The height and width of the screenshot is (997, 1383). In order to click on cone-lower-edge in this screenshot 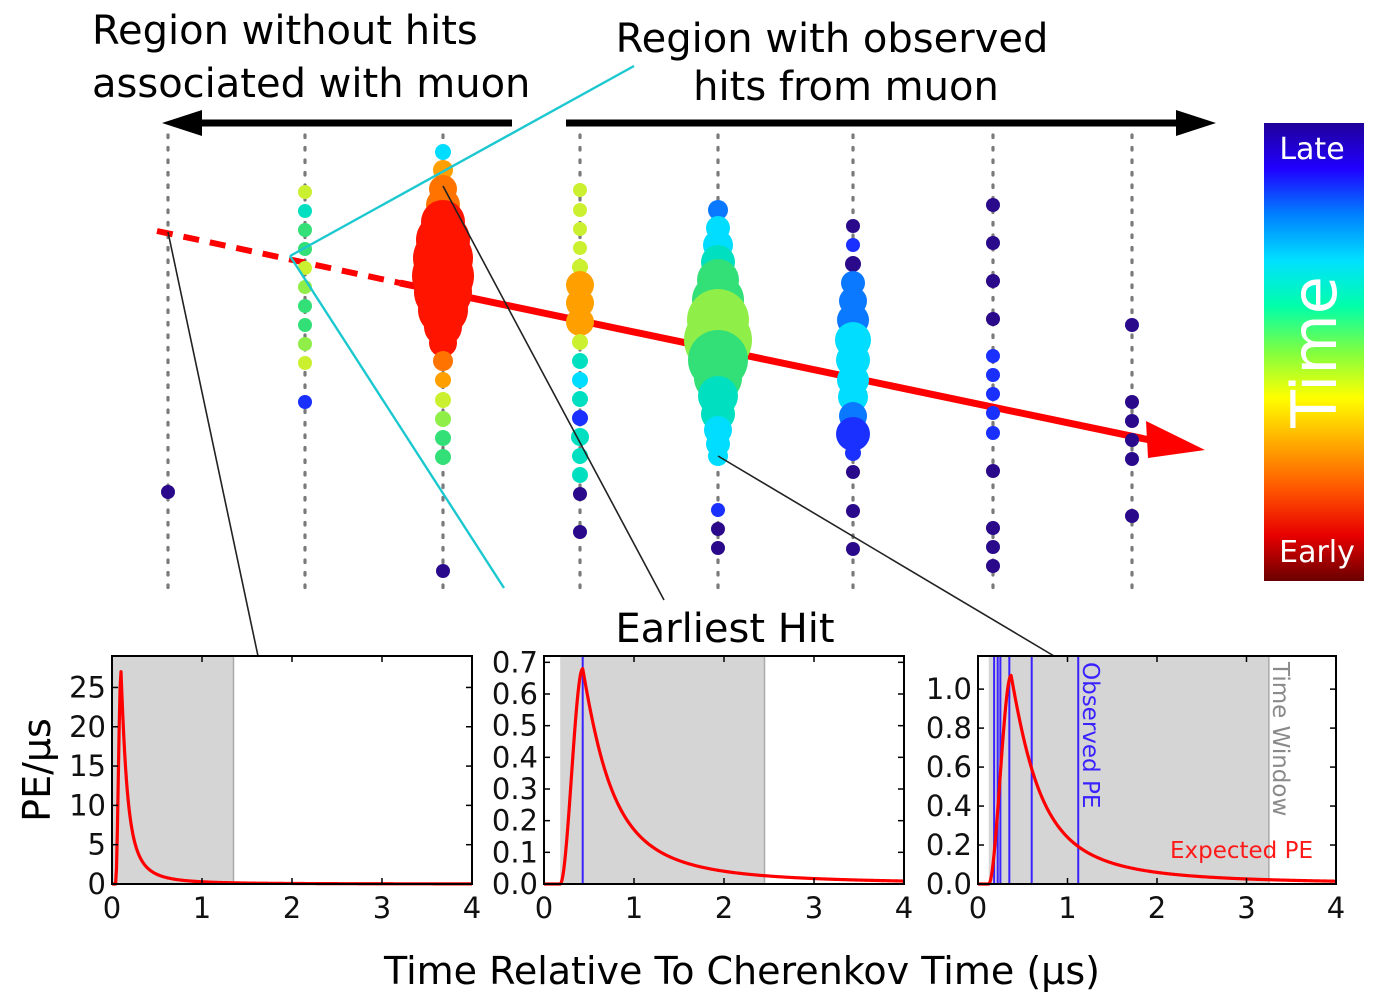, I will do `click(397, 422)`.